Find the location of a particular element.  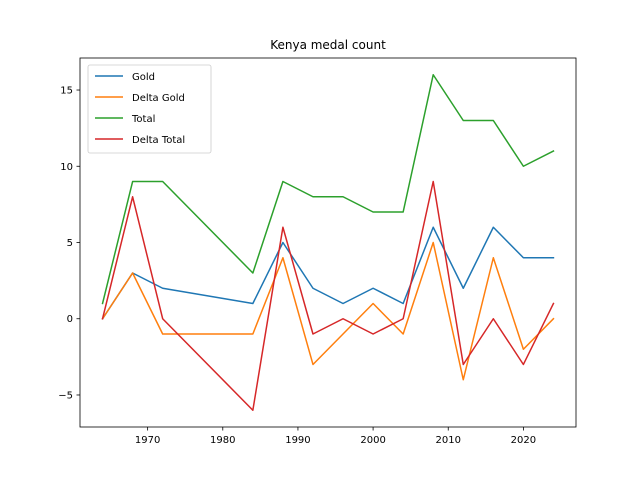

y-tick-label: 5 is located at coordinates (70, 243).